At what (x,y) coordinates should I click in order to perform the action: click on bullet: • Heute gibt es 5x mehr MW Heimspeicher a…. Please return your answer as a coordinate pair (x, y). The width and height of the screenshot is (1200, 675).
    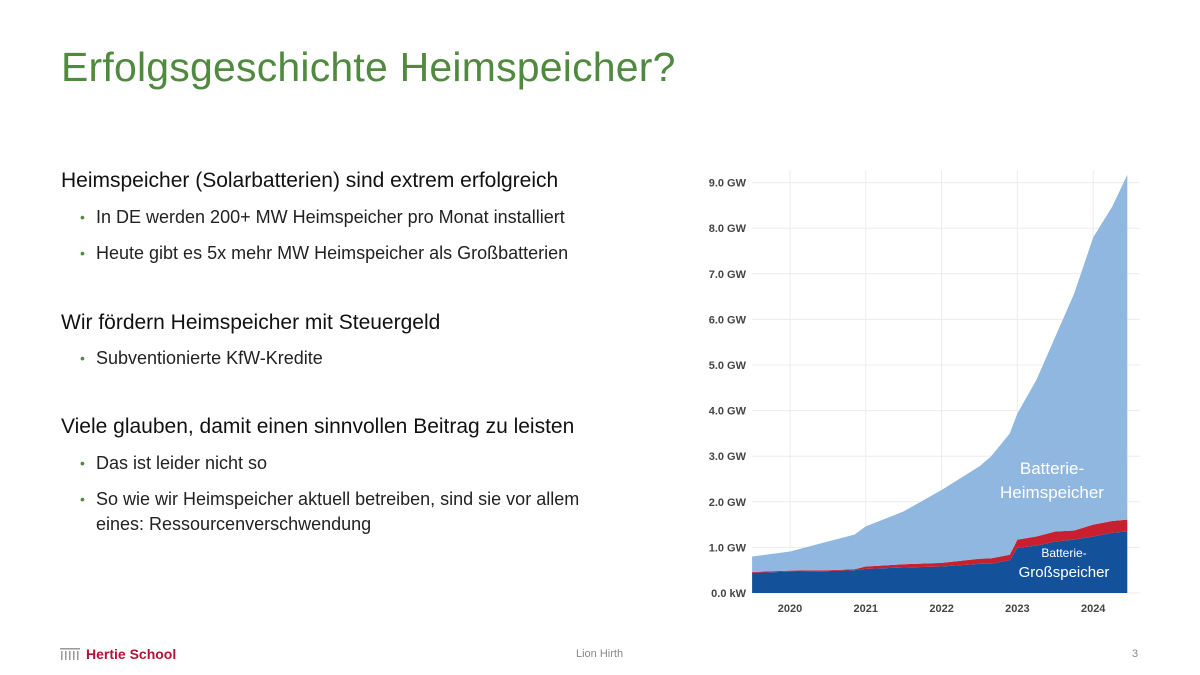
    Looking at the image, I should click on (324, 253).